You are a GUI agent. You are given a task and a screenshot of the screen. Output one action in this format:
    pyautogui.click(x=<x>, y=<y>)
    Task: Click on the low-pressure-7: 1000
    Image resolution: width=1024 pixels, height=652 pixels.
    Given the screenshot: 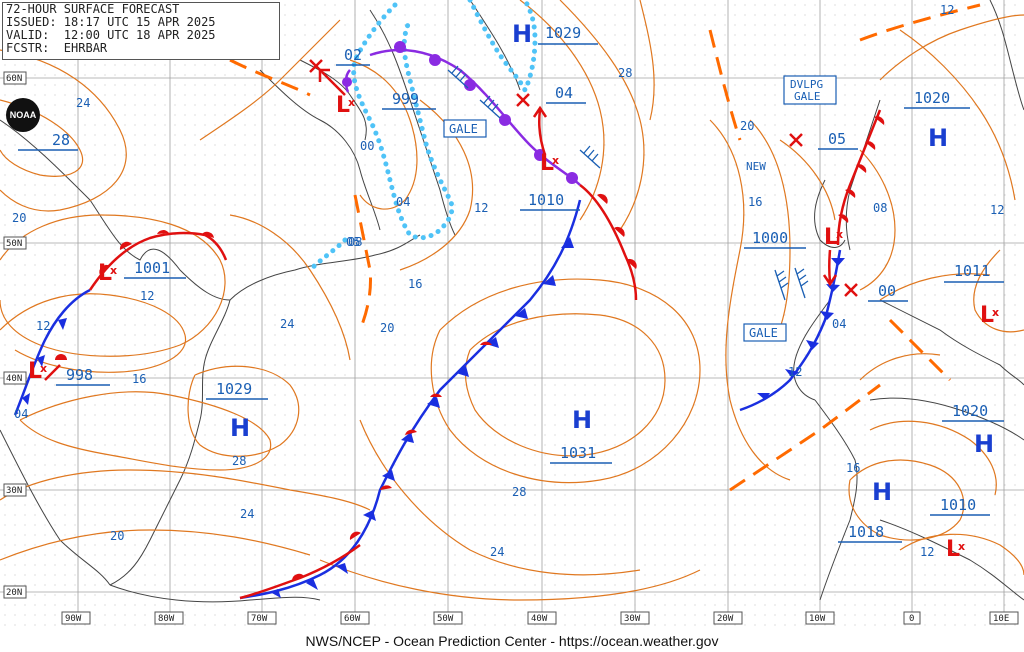 What is the action you would take?
    pyautogui.click(x=770, y=238)
    